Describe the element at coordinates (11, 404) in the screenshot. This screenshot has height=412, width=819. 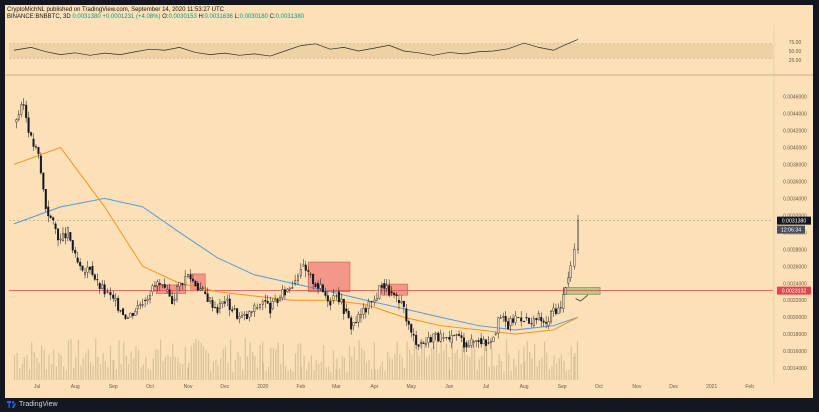
I see `tradingview-logo-icon` at that location.